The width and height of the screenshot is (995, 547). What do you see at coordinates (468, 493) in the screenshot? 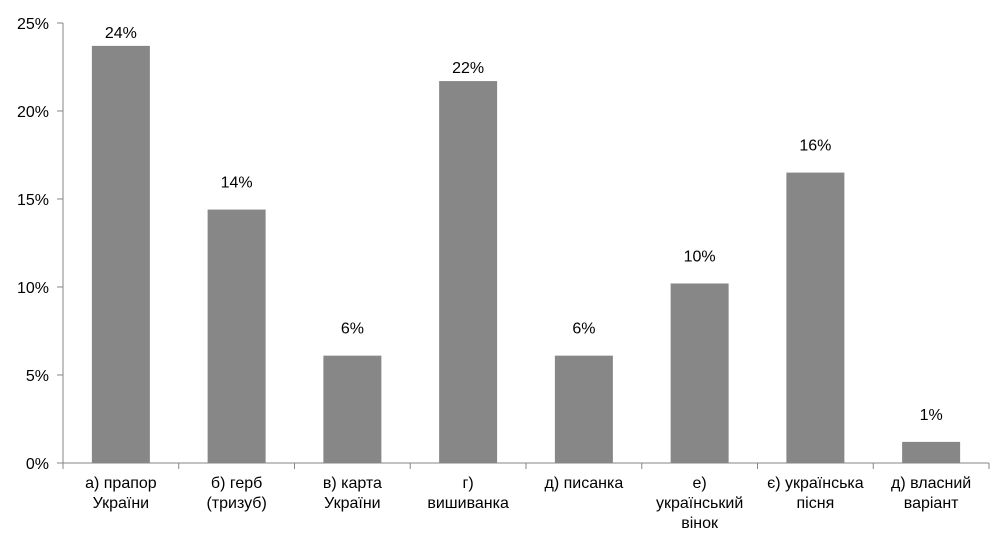
I see `x-tick-label: г) вишиванка` at bounding box center [468, 493].